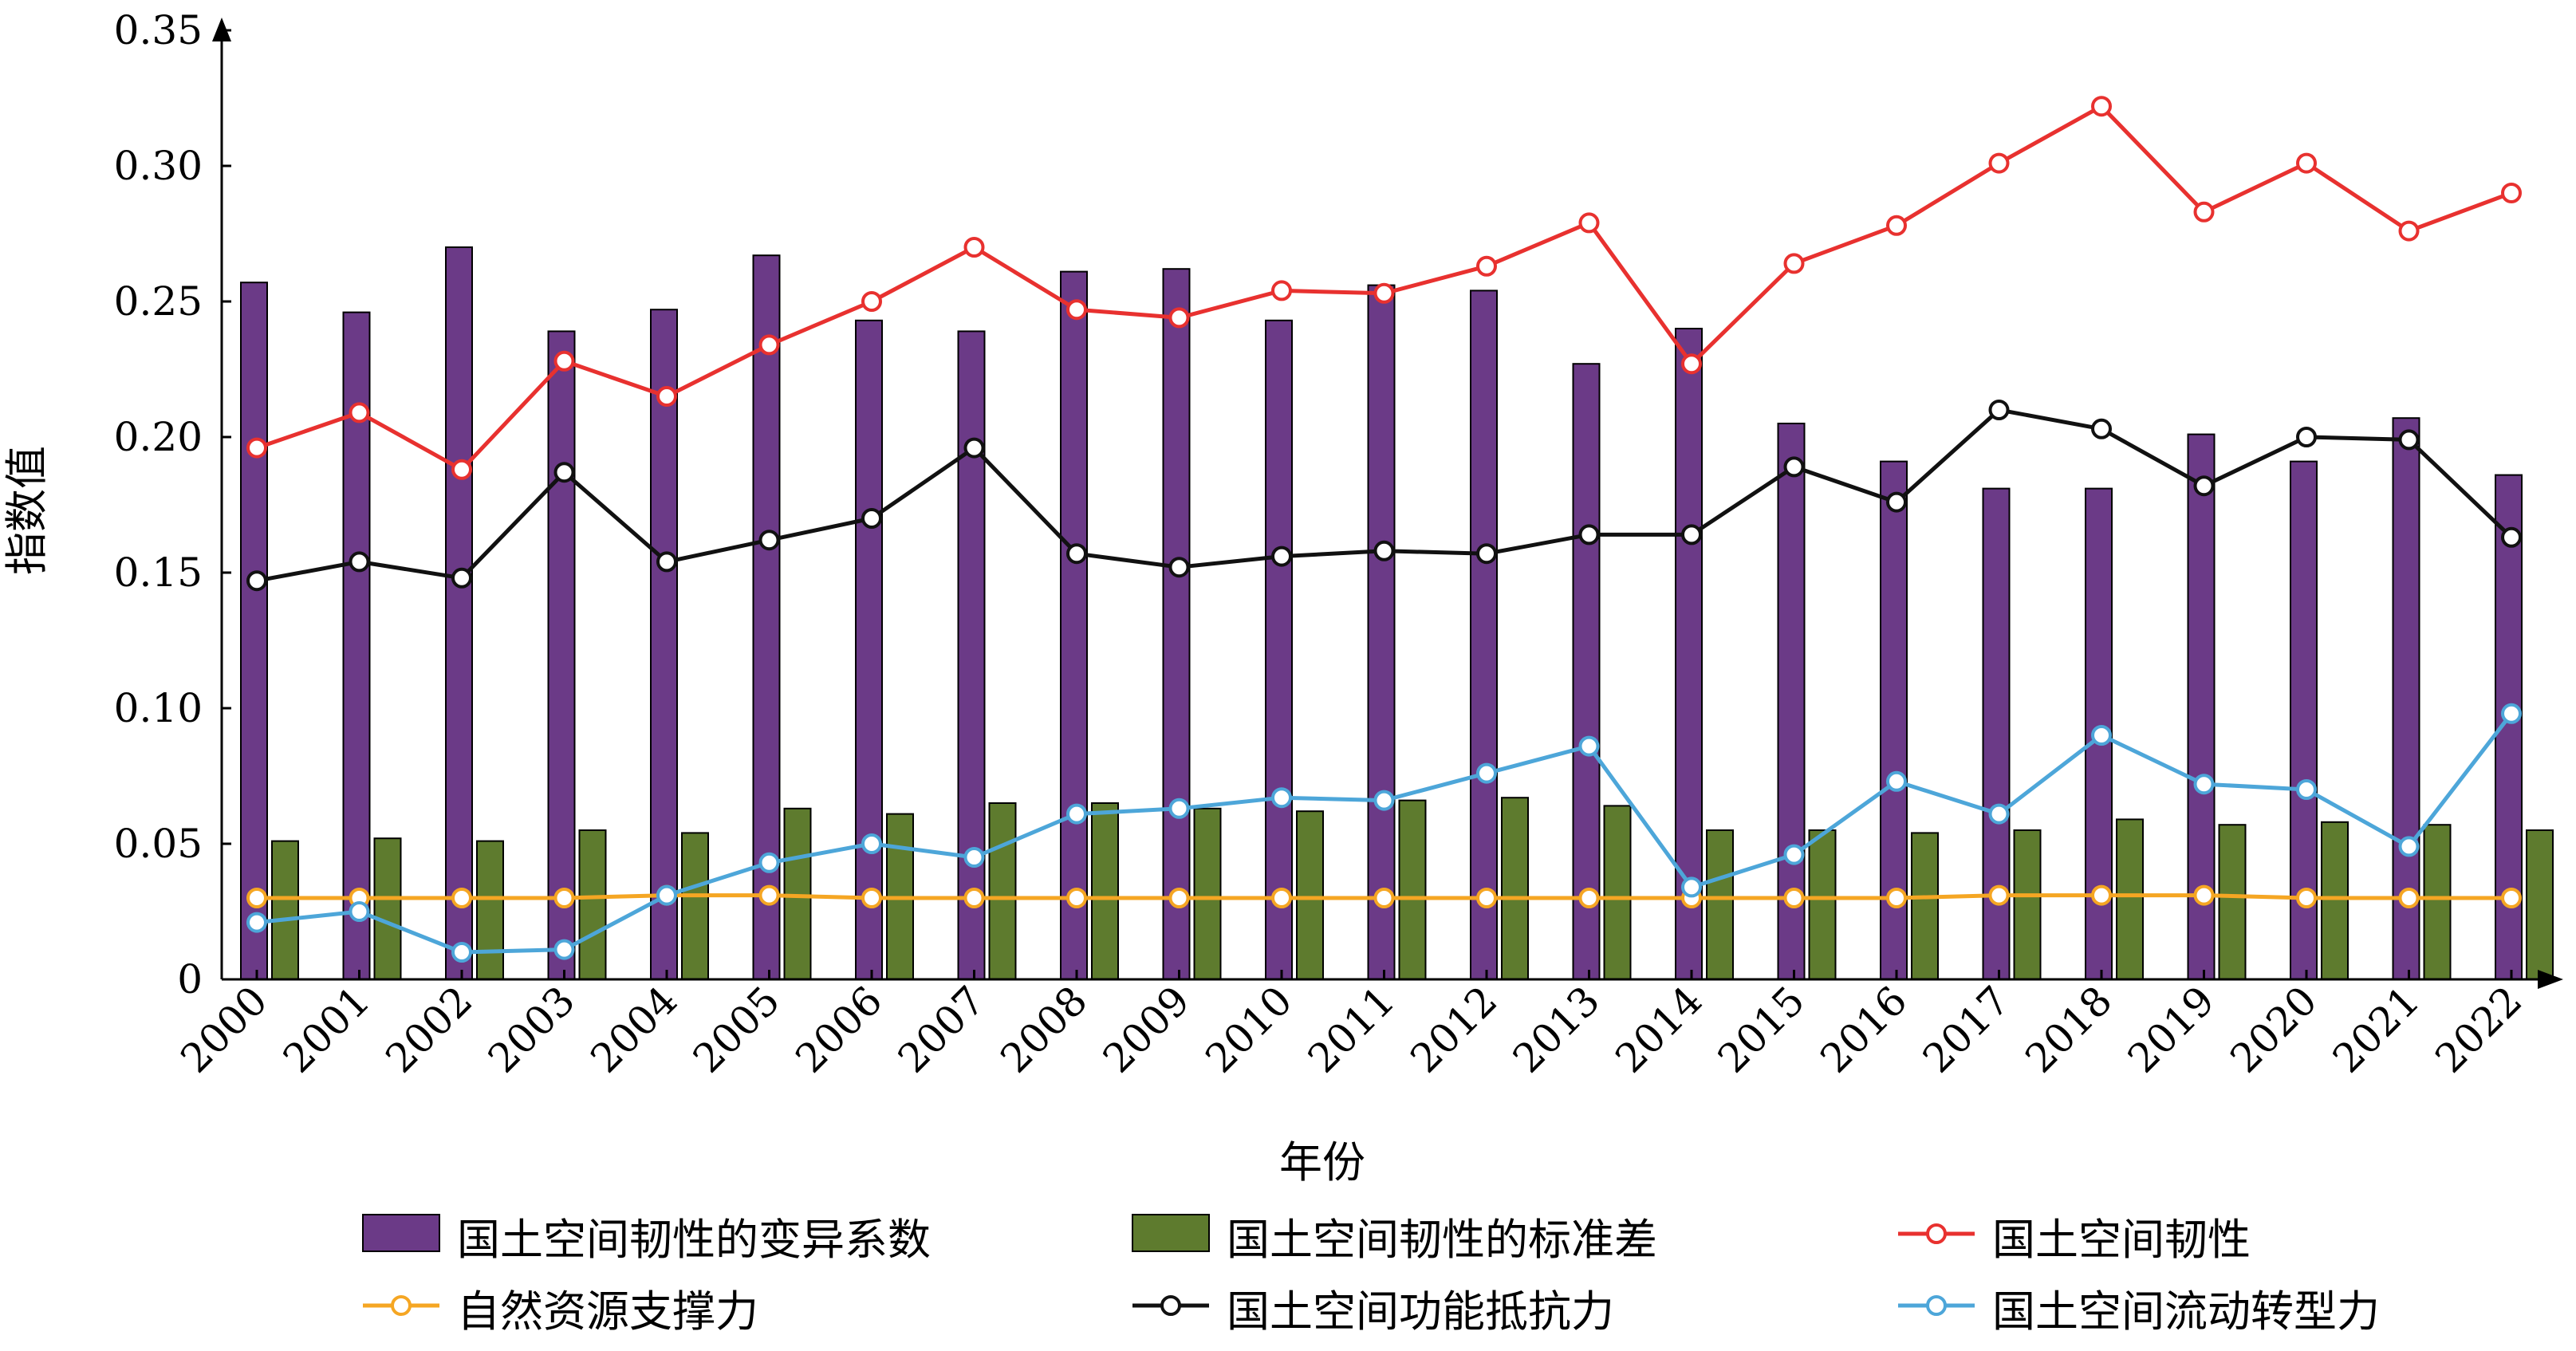  I want to click on y-axis-title: 指数值, so click(27, 511).